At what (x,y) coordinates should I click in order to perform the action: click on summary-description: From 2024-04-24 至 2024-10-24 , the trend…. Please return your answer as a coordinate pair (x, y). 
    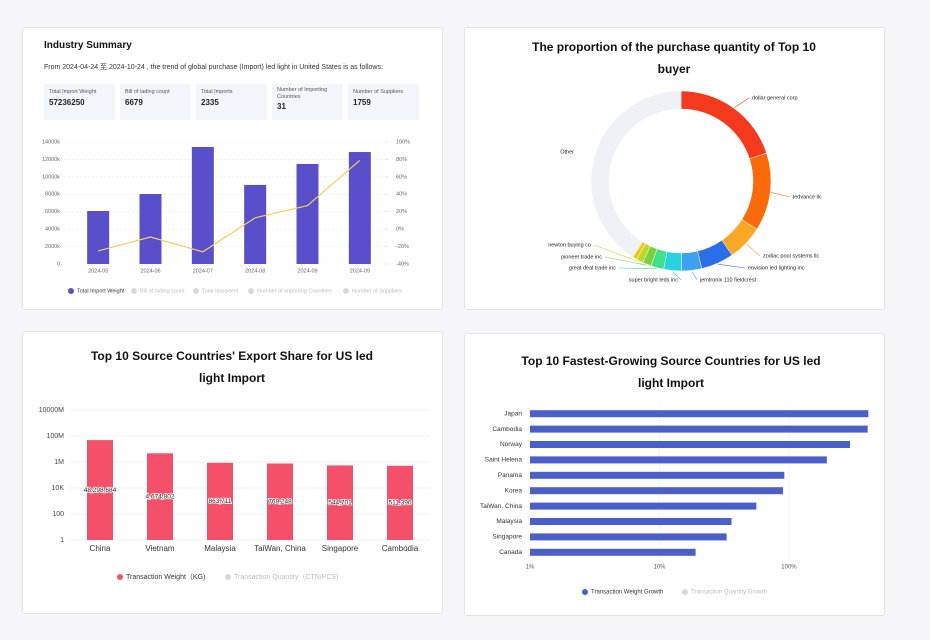
    Looking at the image, I should click on (213, 67).